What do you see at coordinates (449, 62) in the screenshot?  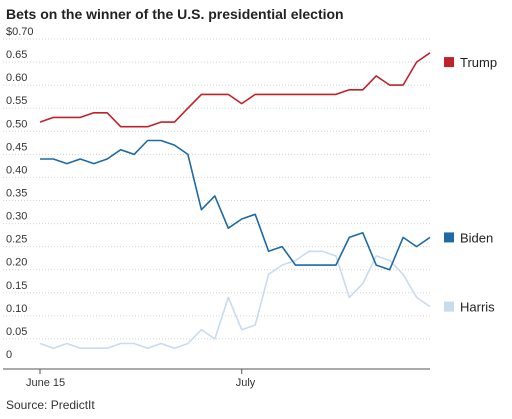 I see `legend-swatch-trump` at bounding box center [449, 62].